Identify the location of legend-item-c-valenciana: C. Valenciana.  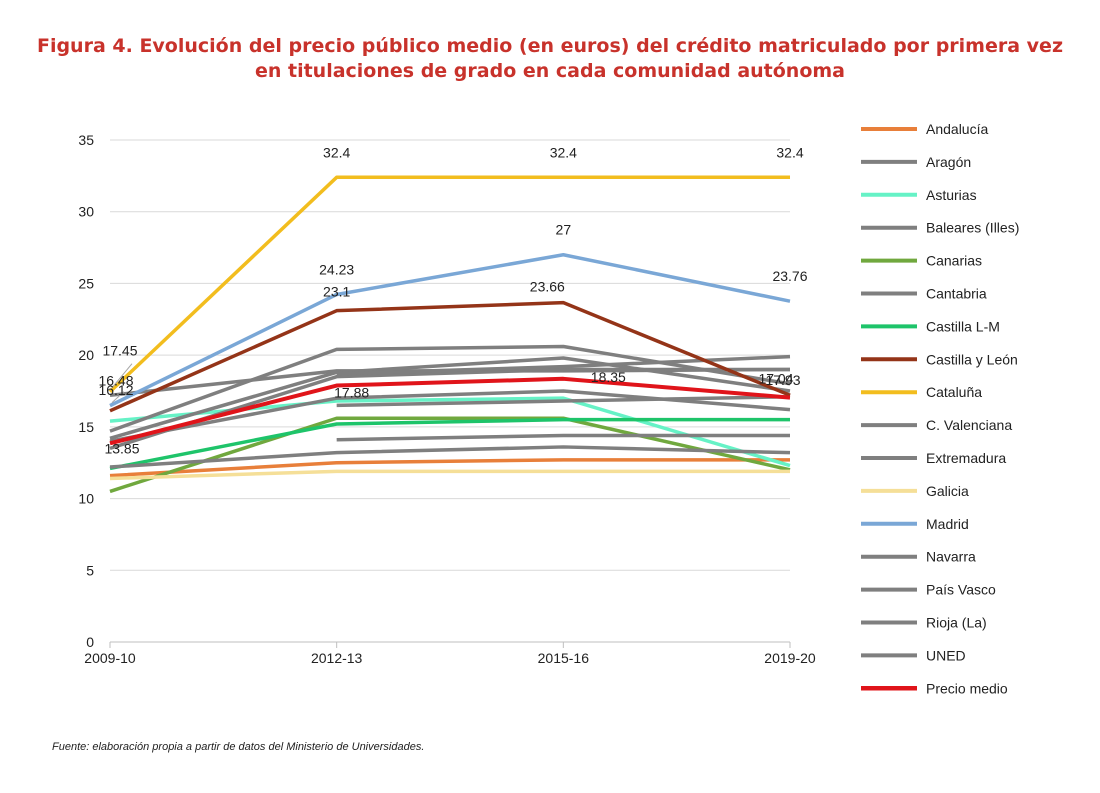
(936, 425).